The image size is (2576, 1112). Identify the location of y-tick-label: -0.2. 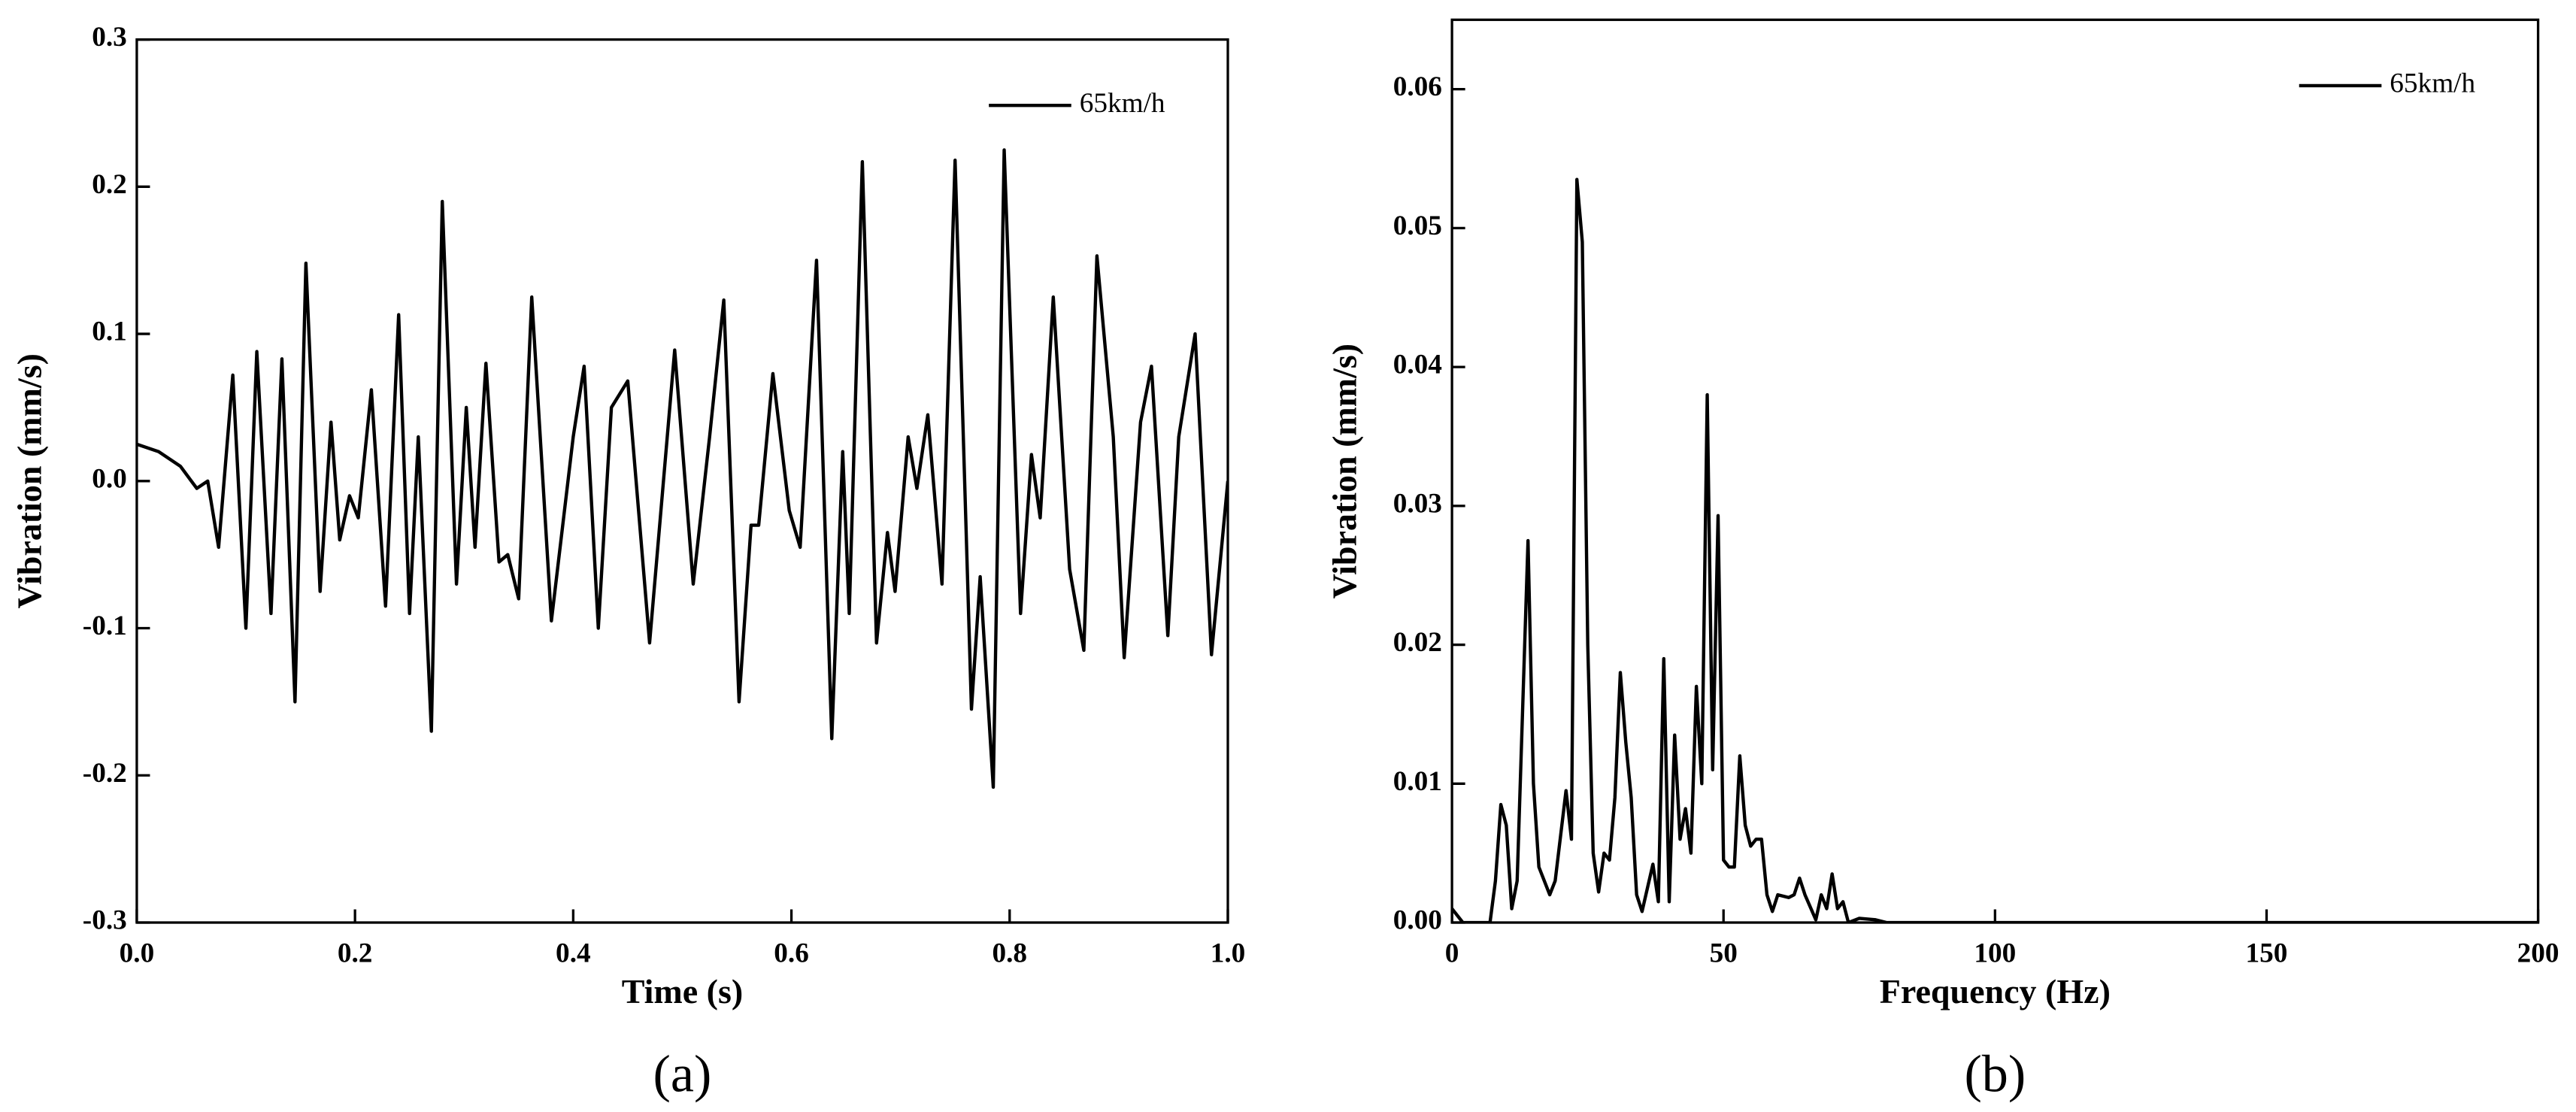
(105, 773).